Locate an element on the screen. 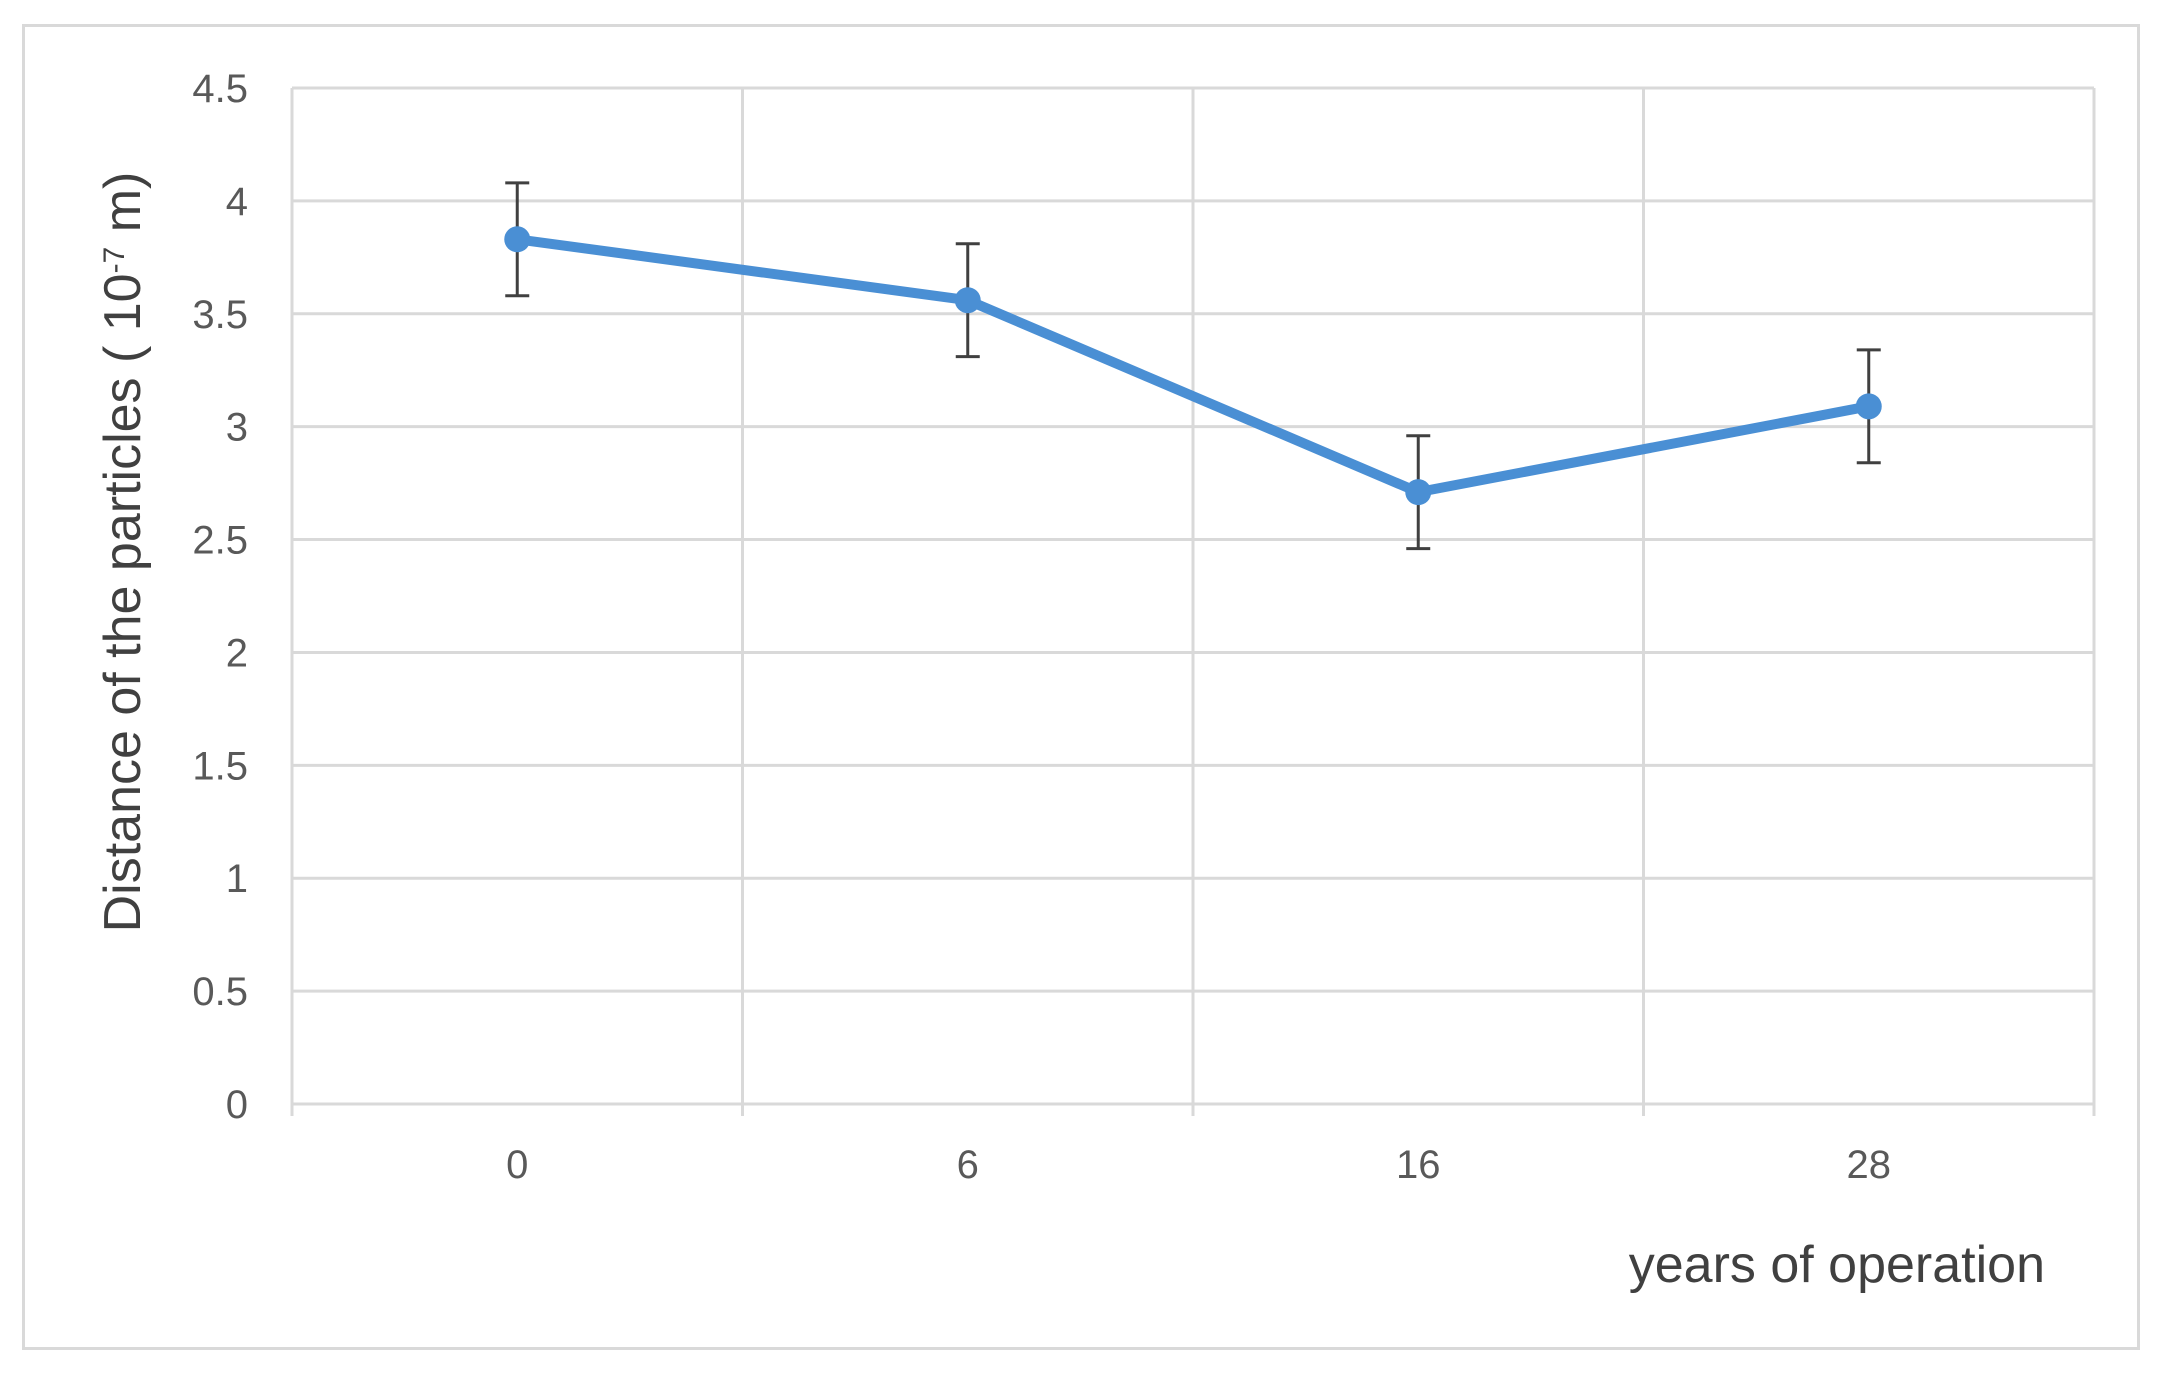 The width and height of the screenshot is (2167, 1378). x-tick-label: 0 is located at coordinates (517, 1165).